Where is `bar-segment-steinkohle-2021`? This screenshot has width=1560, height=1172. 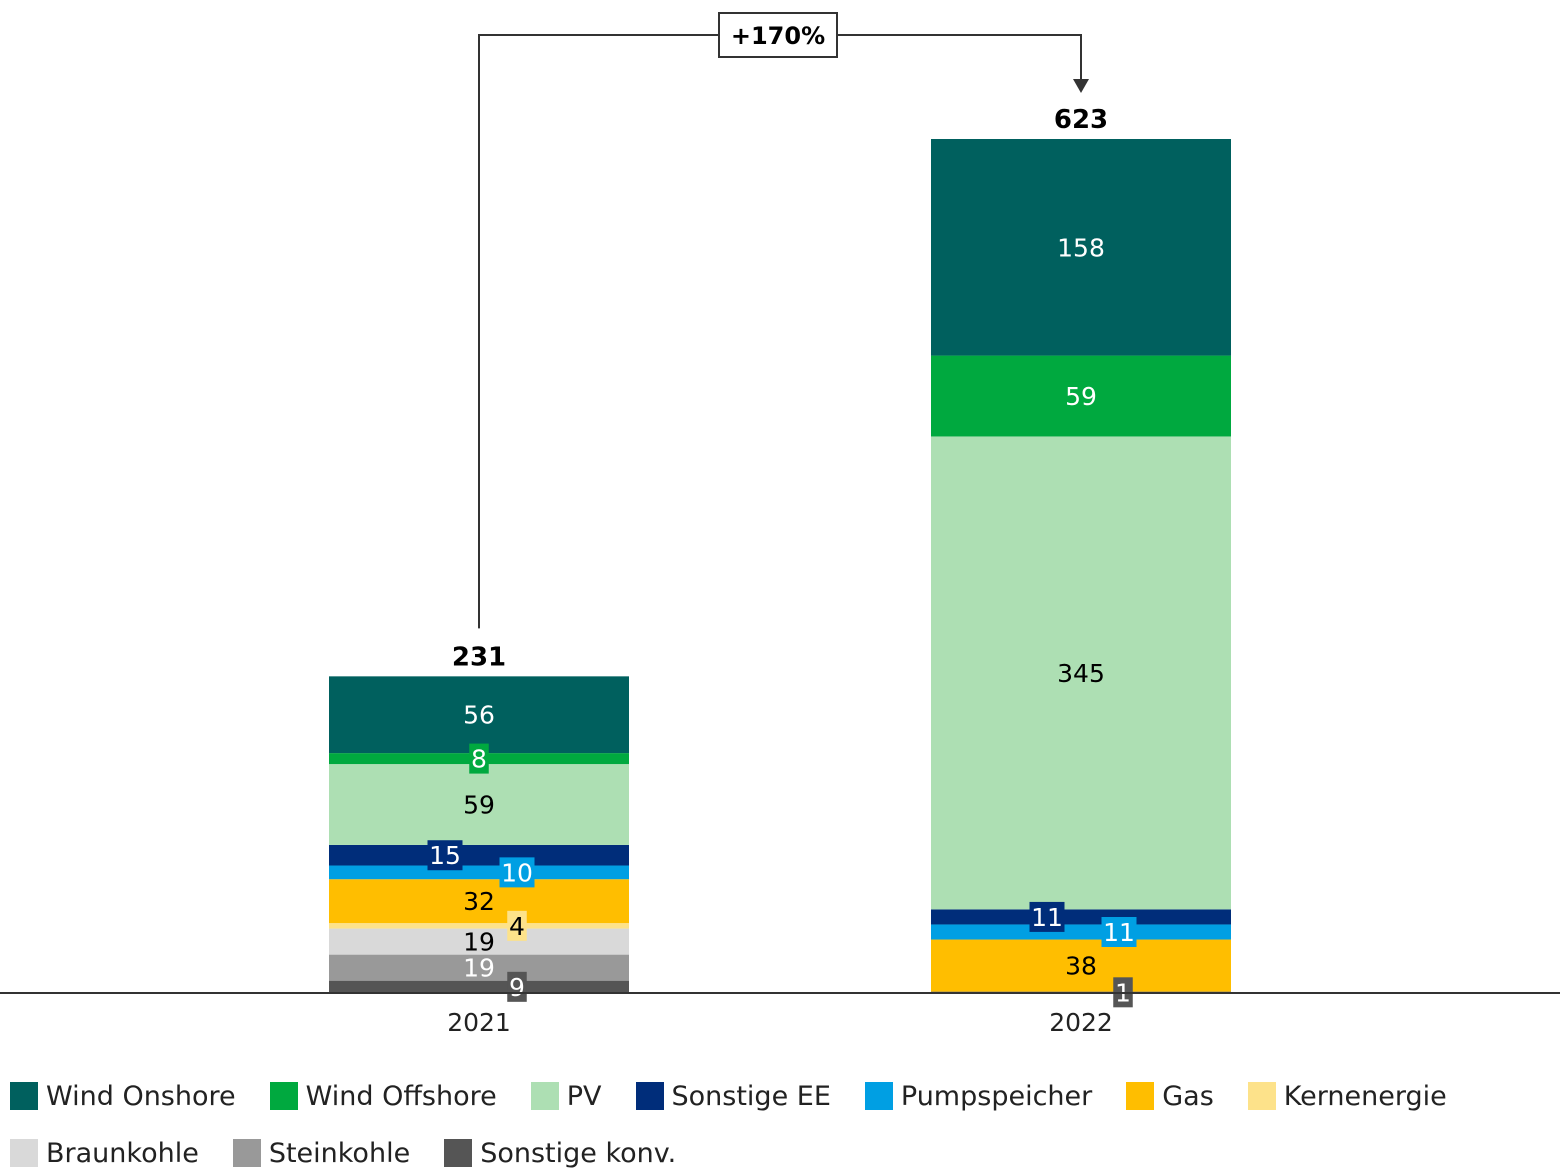
bar-segment-steinkohle-2021 is located at coordinates (479, 967).